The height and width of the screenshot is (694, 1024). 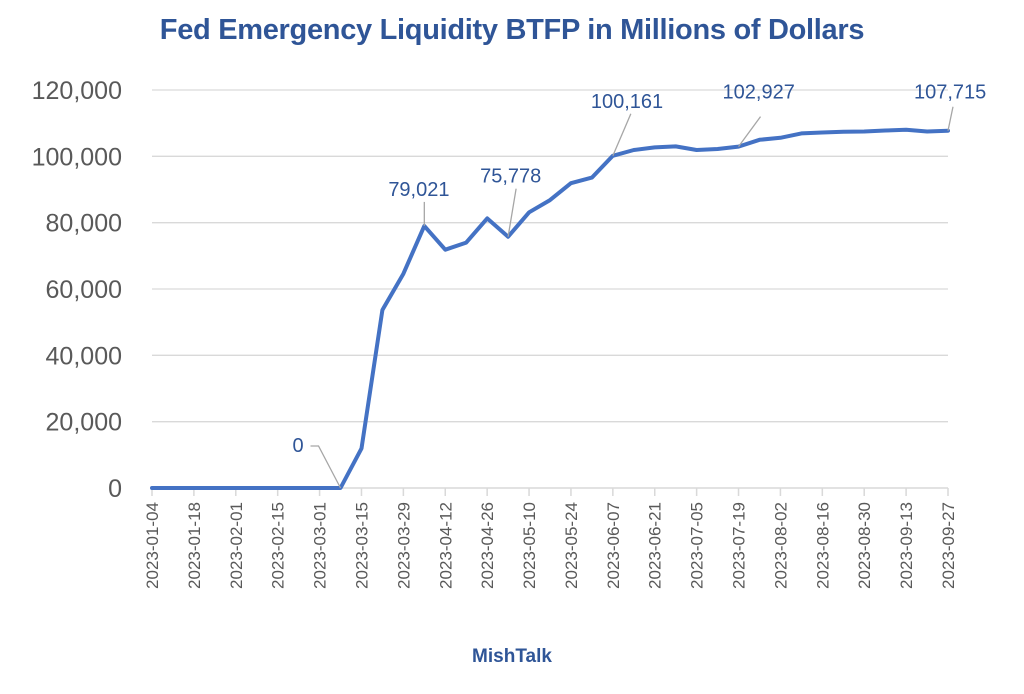 What do you see at coordinates (278, 545) in the screenshot?
I see `x-tick-label: 2023-02-15` at bounding box center [278, 545].